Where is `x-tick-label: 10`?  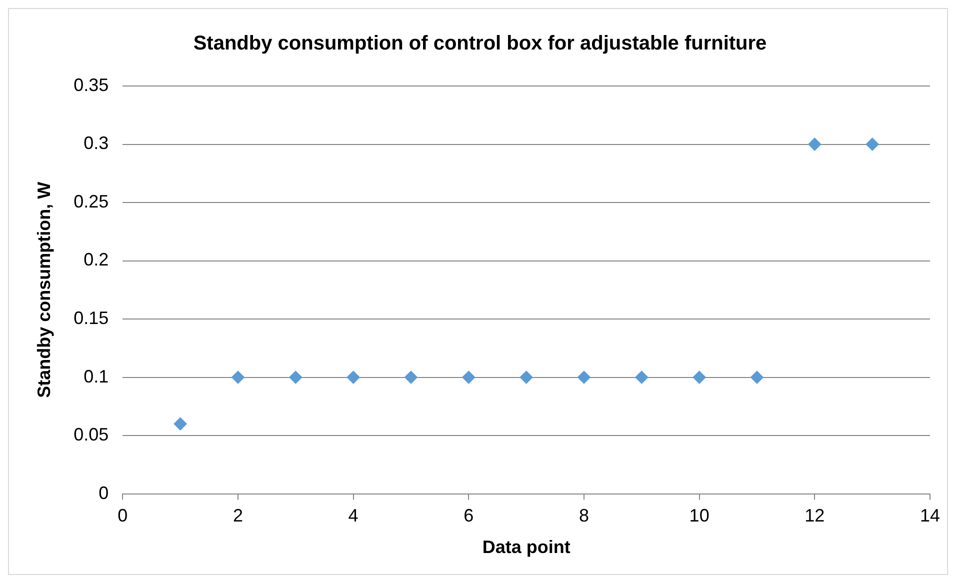
x-tick-label: 10 is located at coordinates (699, 516).